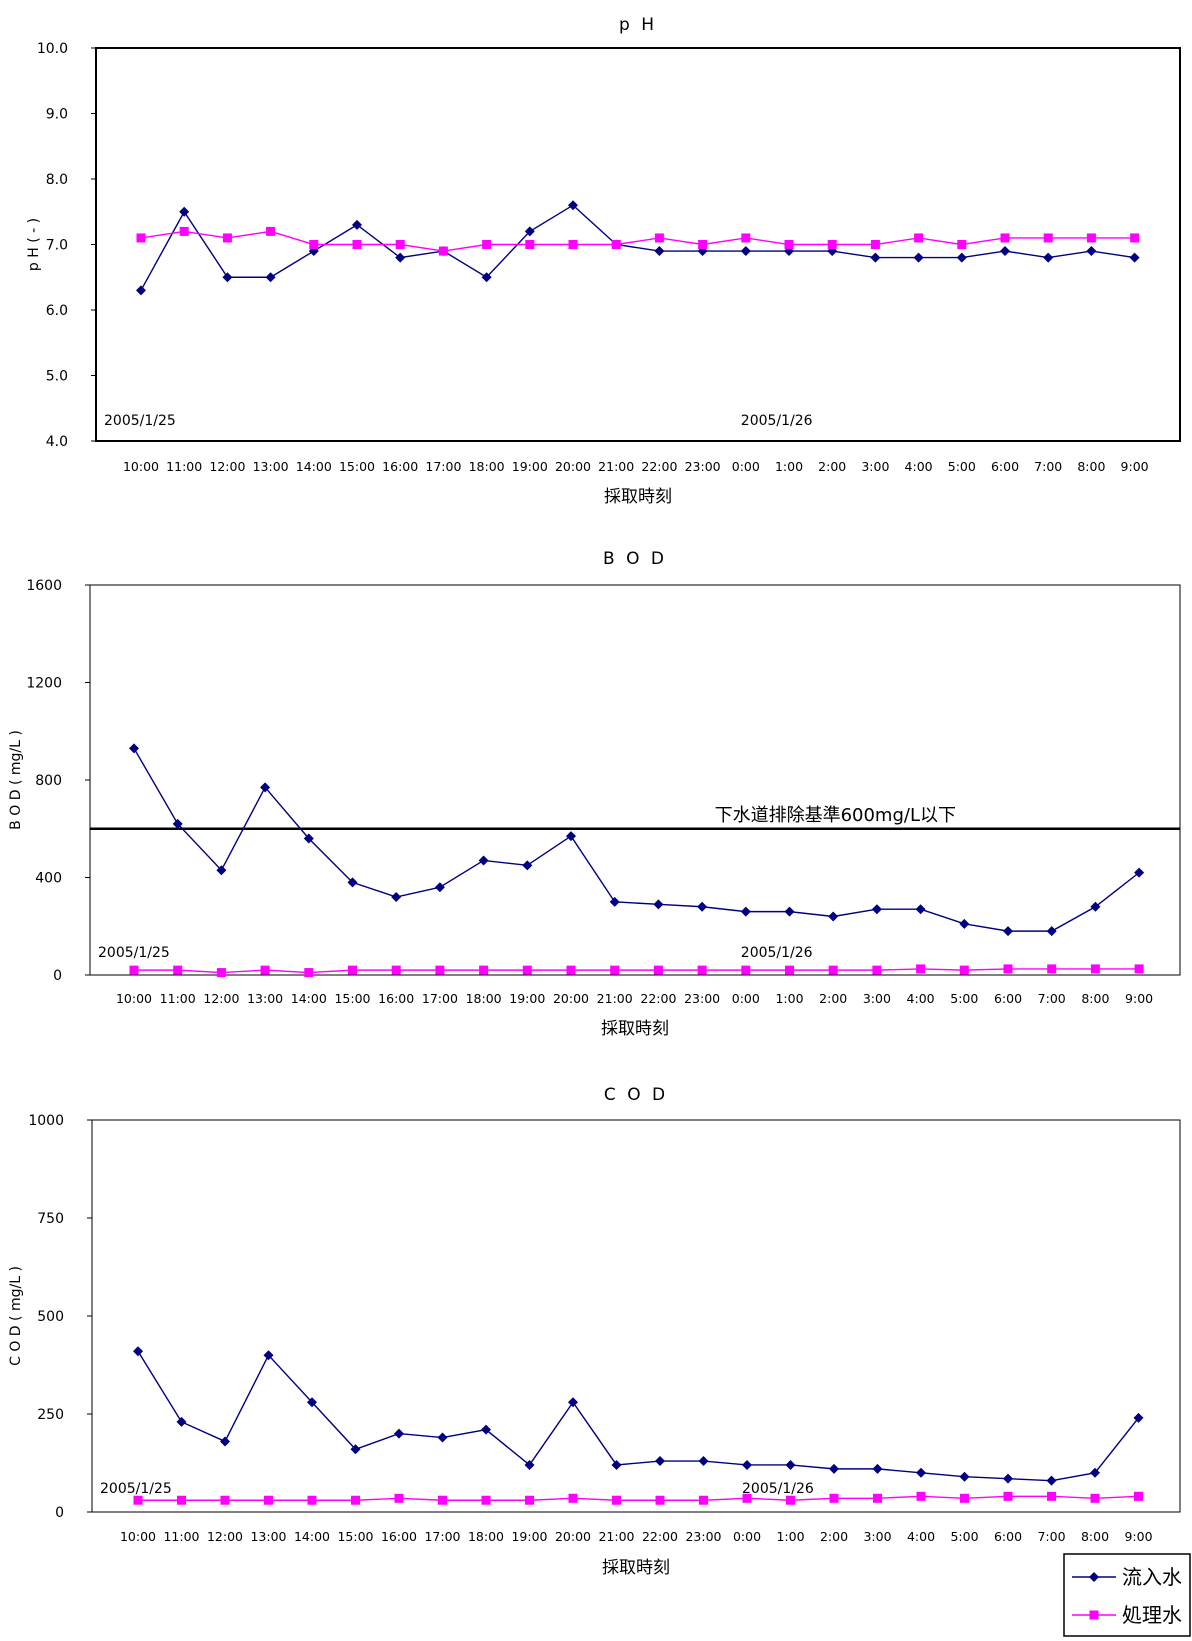  I want to click on x-tick-label: 6:00, so click(1008, 998).